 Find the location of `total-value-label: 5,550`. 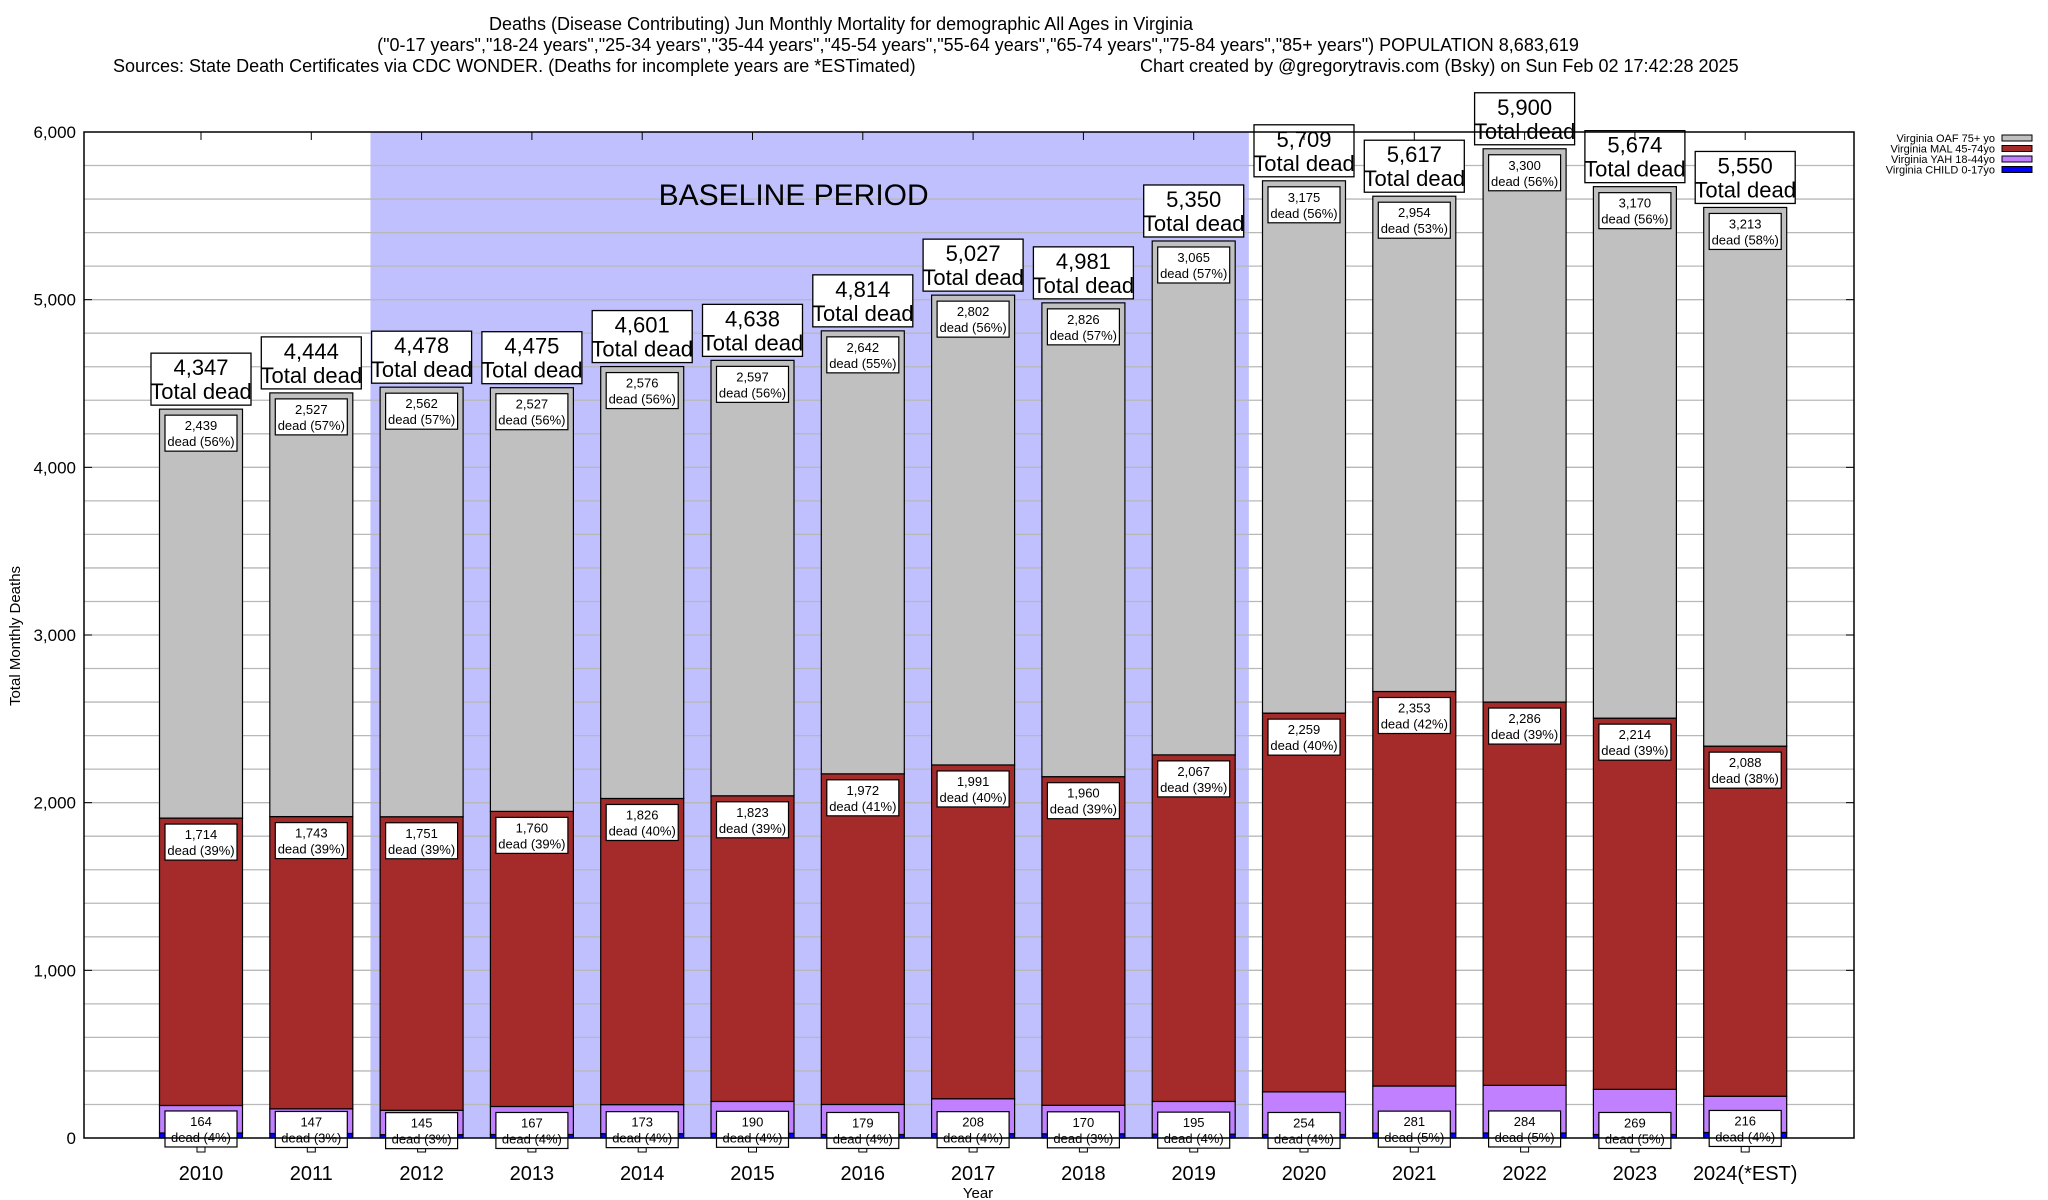

total-value-label: 5,550 is located at coordinates (1745, 165).